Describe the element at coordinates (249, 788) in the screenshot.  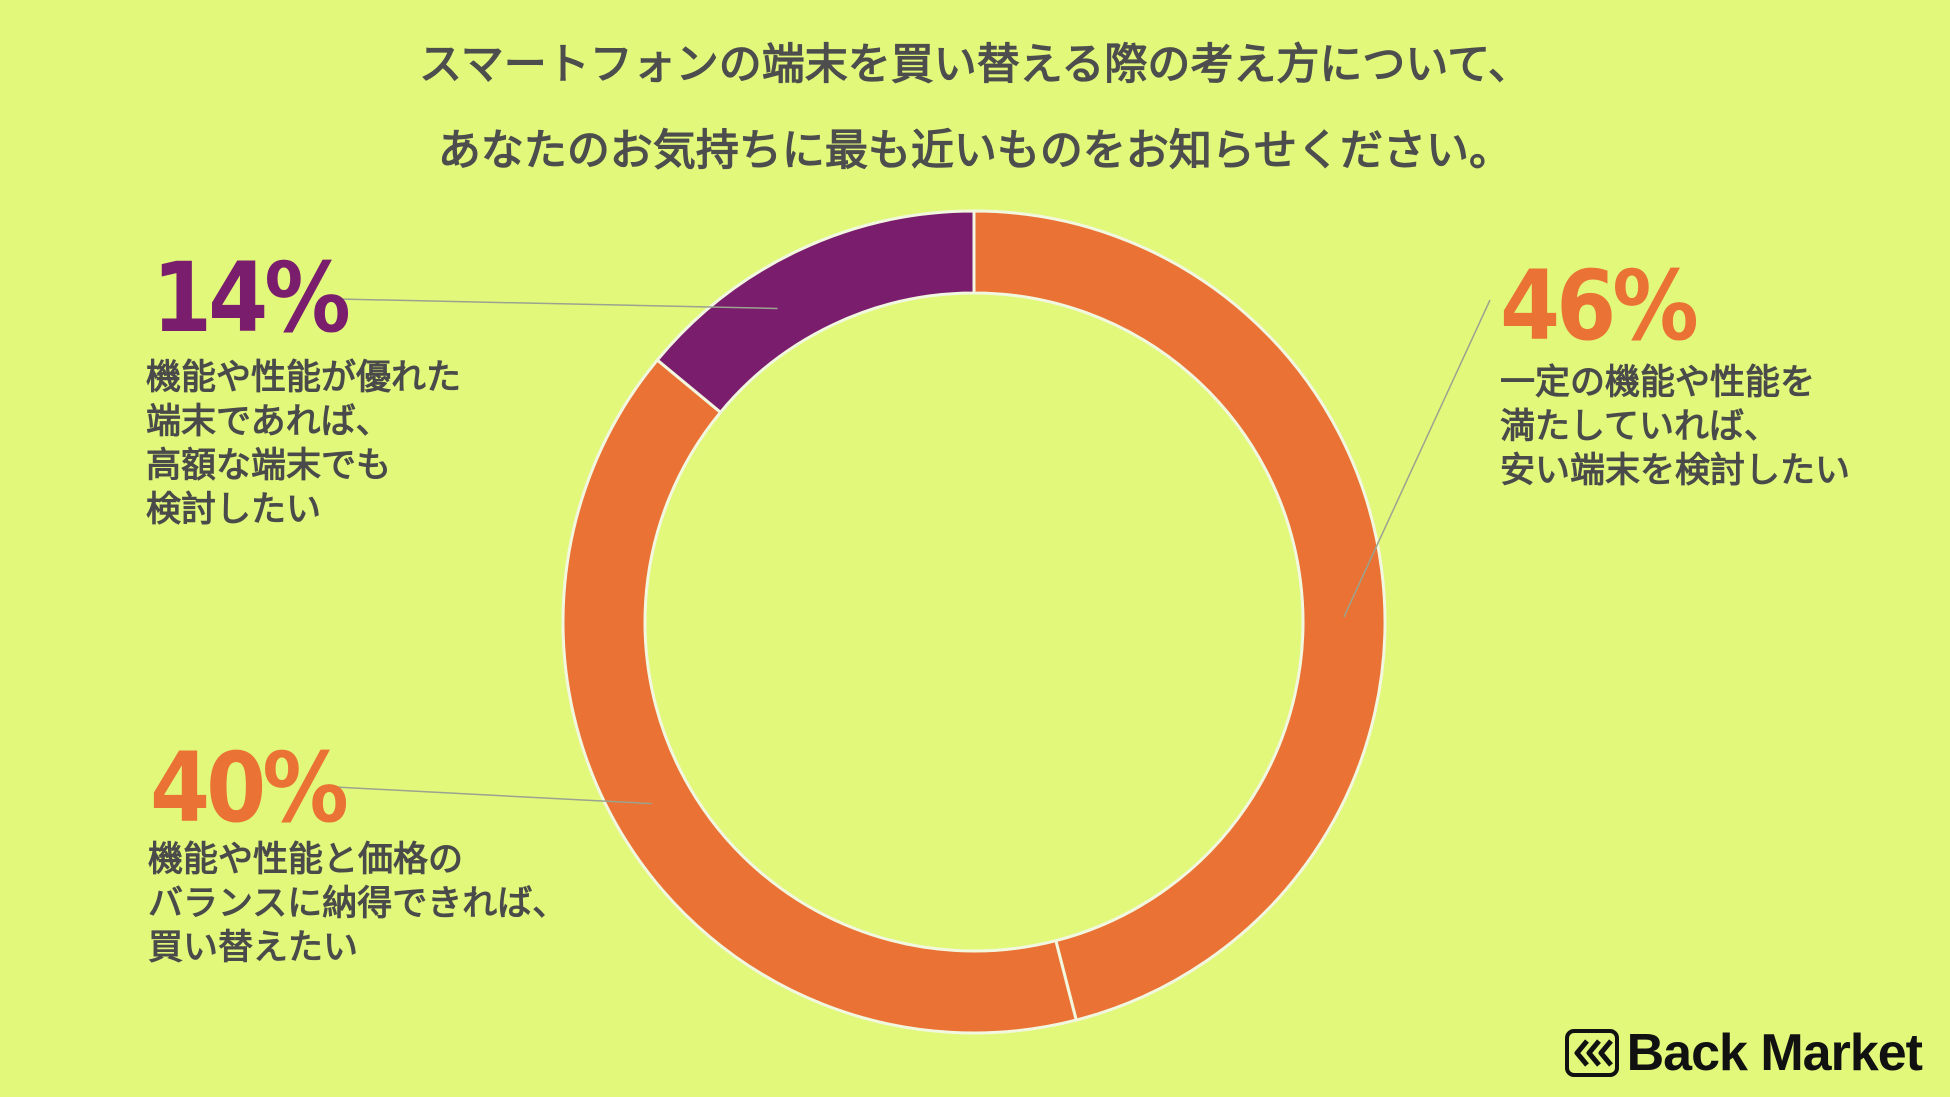
I see `slice-40-percent-label: 40%` at that location.